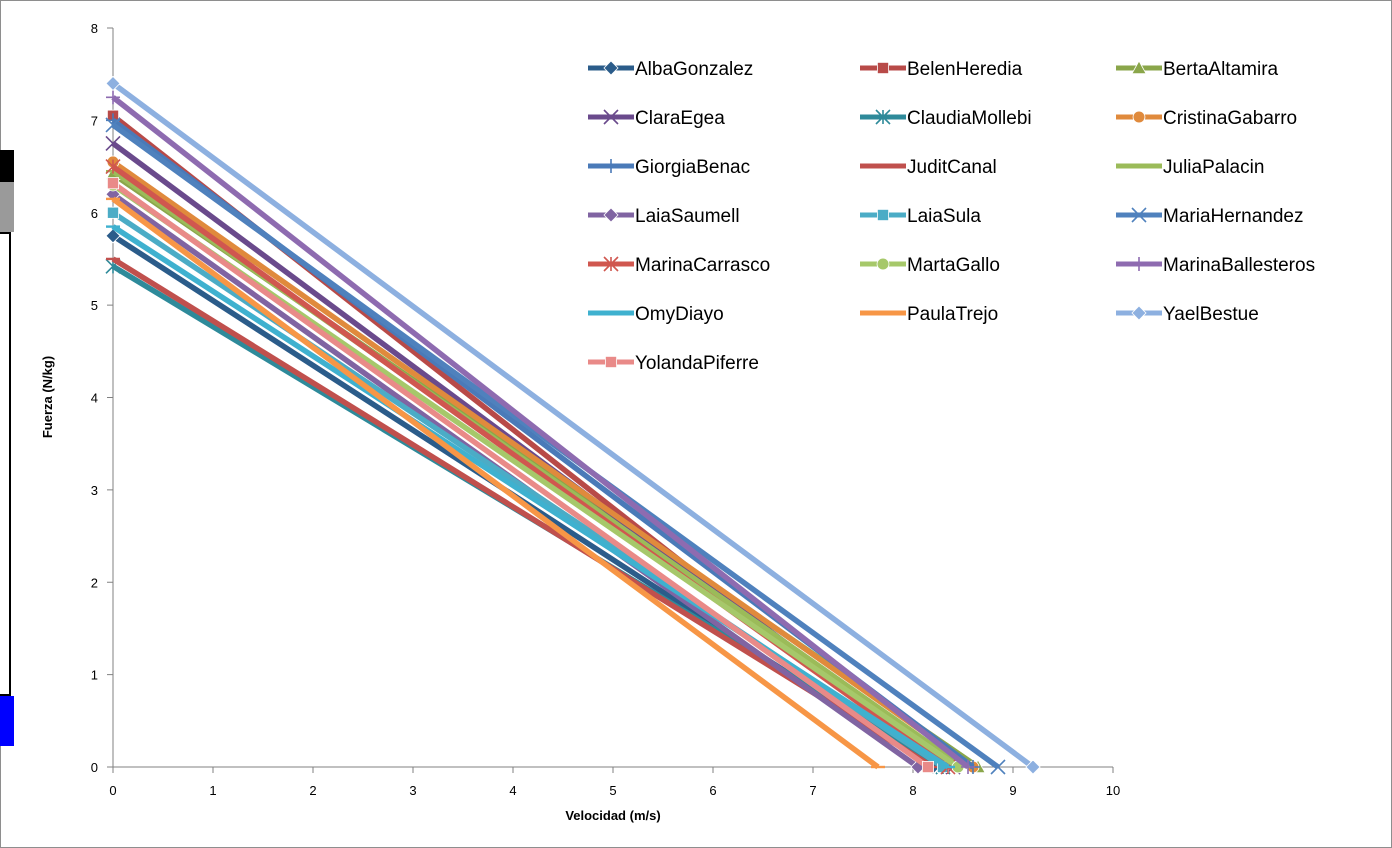  Describe the element at coordinates (94, 675) in the screenshot. I see `y-tick-label: 1` at that location.